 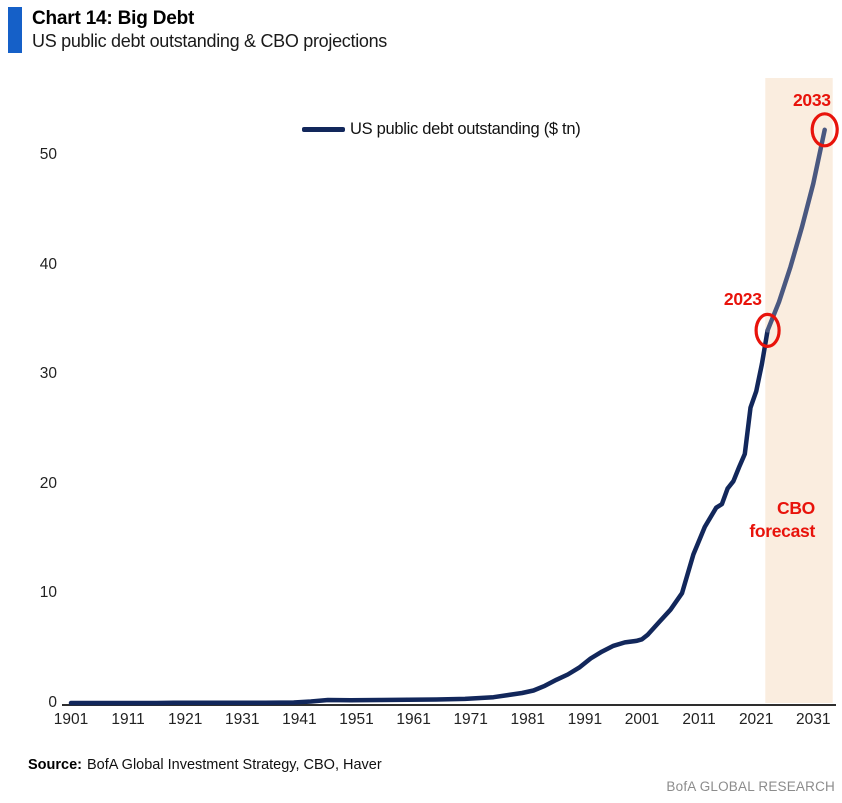 I want to click on cbo-forecast-label: CBO forecast, so click(x=782, y=520).